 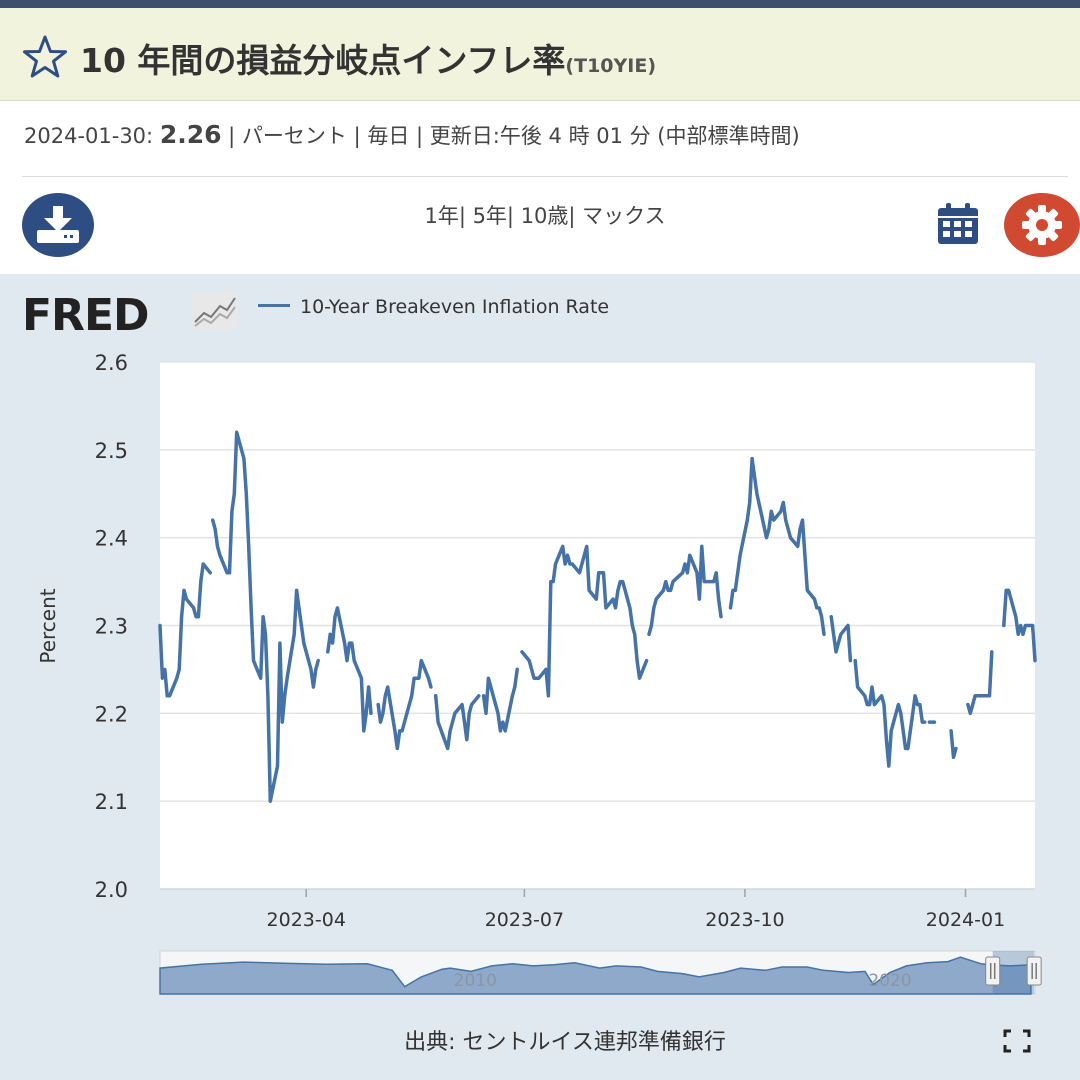 What do you see at coordinates (958, 224) in the screenshot?
I see `calendar-icon` at bounding box center [958, 224].